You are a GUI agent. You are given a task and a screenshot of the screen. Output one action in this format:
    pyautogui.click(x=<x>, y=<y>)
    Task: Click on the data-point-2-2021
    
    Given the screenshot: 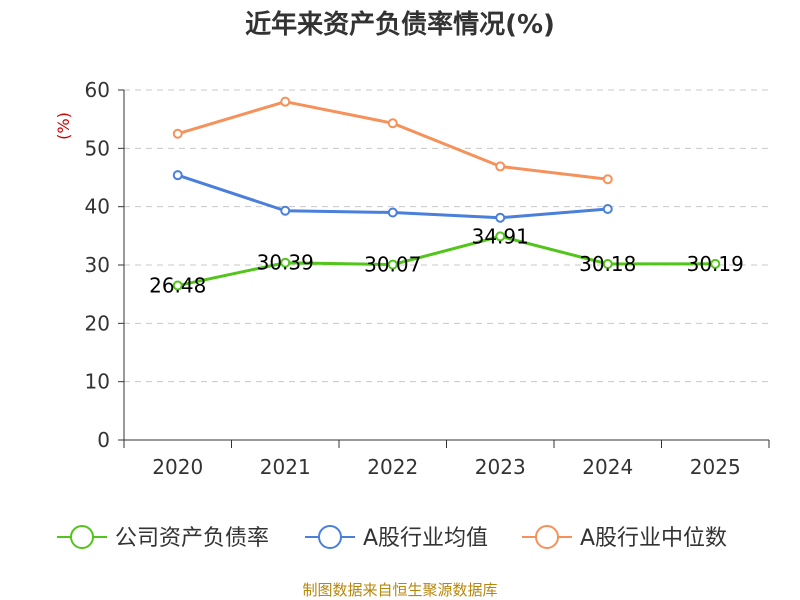 What is the action you would take?
    pyautogui.click(x=285, y=101)
    